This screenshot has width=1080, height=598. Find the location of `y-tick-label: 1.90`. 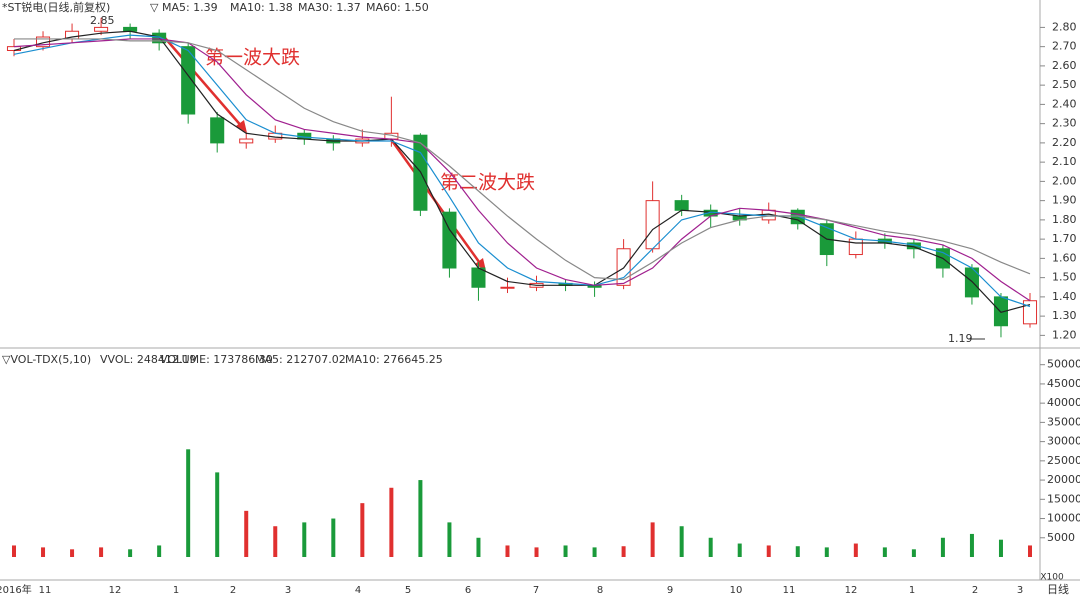

y-tick-label: 1.90 is located at coordinates (1064, 200).